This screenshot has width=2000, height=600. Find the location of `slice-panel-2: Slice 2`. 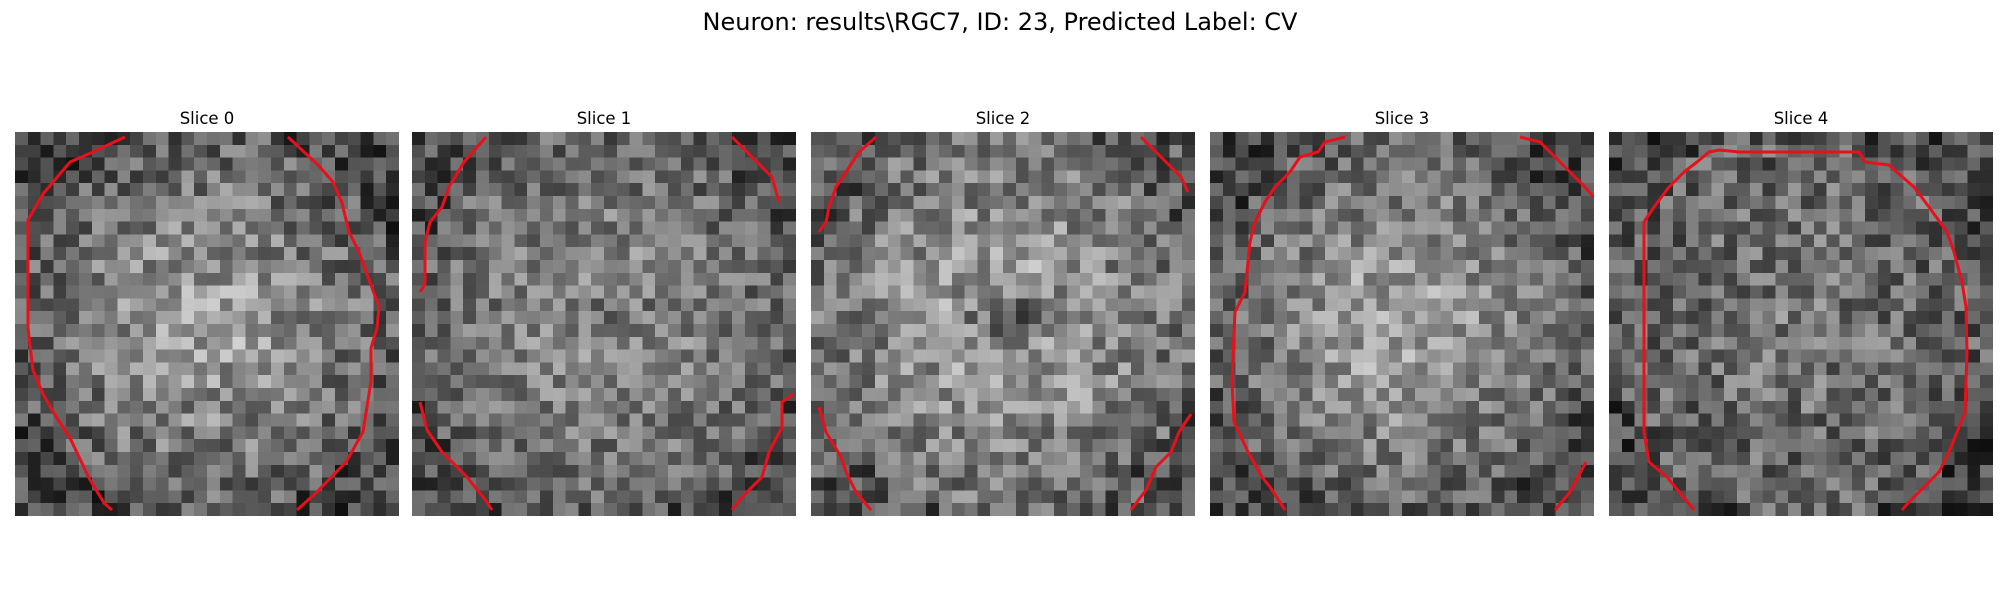

slice-panel-2: Slice 2 is located at coordinates (1003, 312).